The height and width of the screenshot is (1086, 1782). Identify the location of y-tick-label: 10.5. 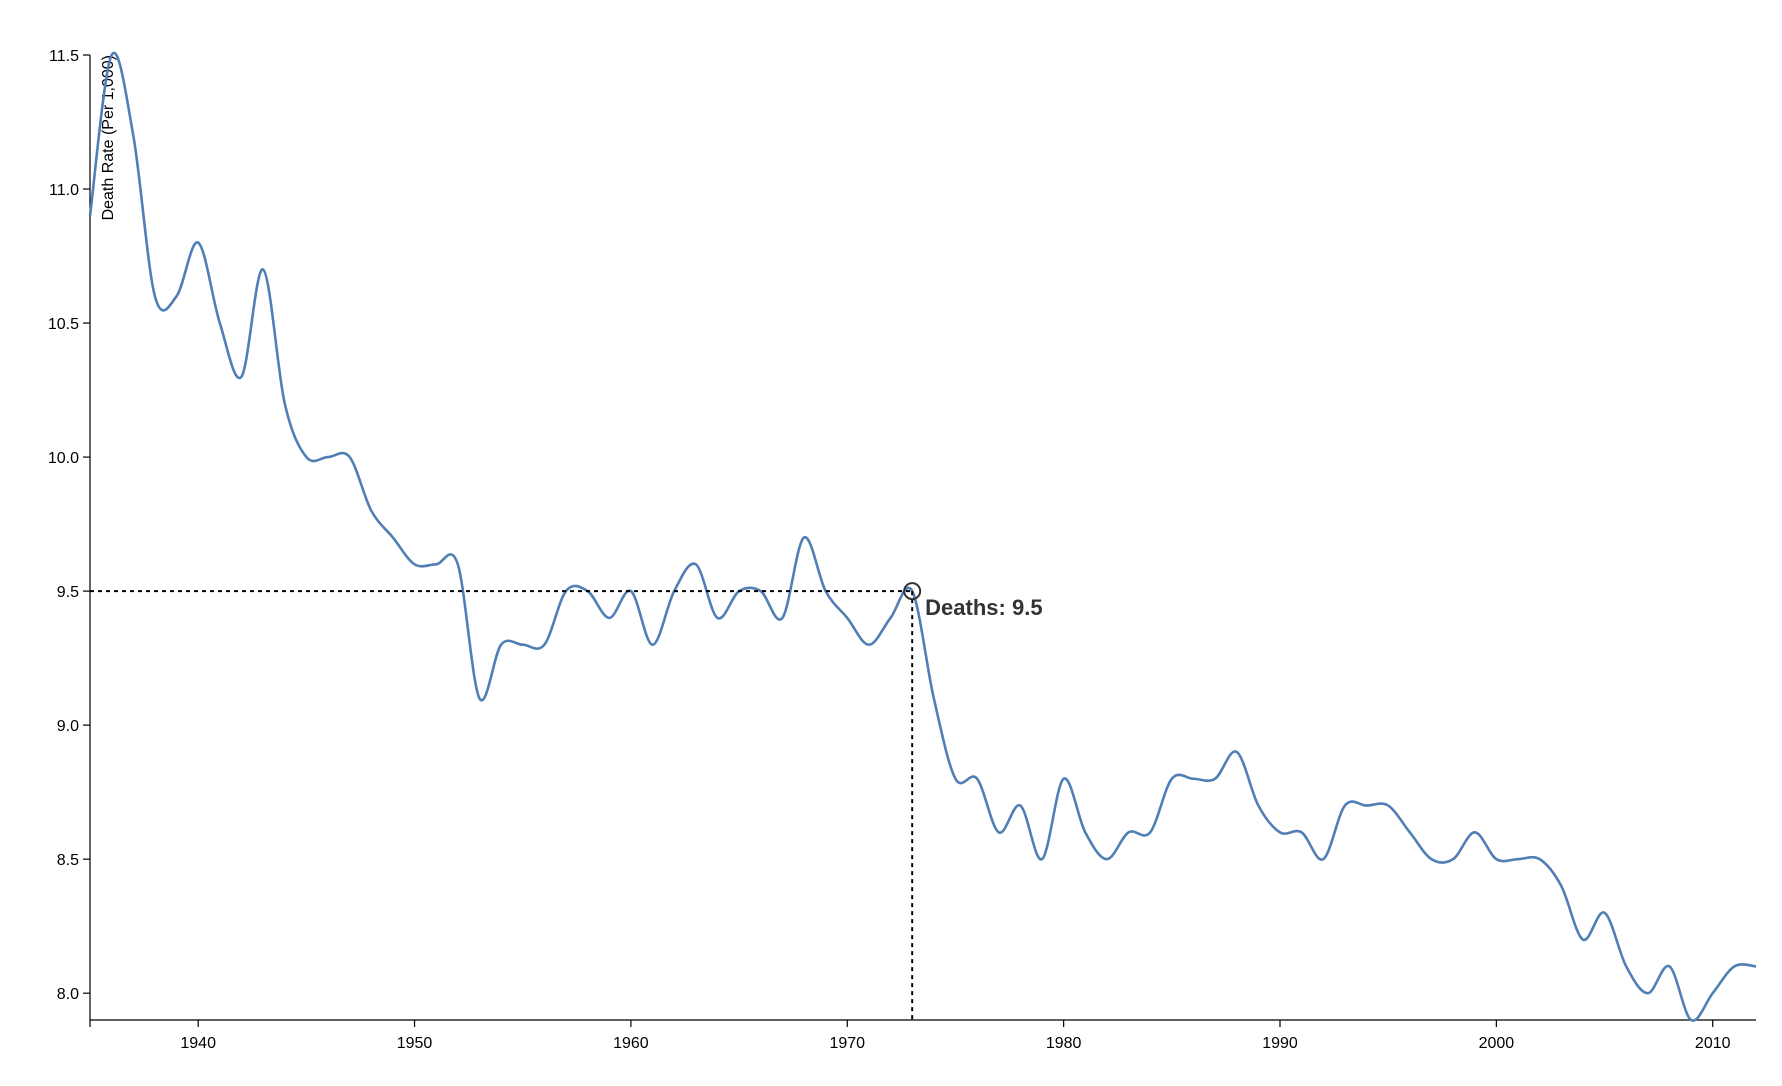
(63, 324).